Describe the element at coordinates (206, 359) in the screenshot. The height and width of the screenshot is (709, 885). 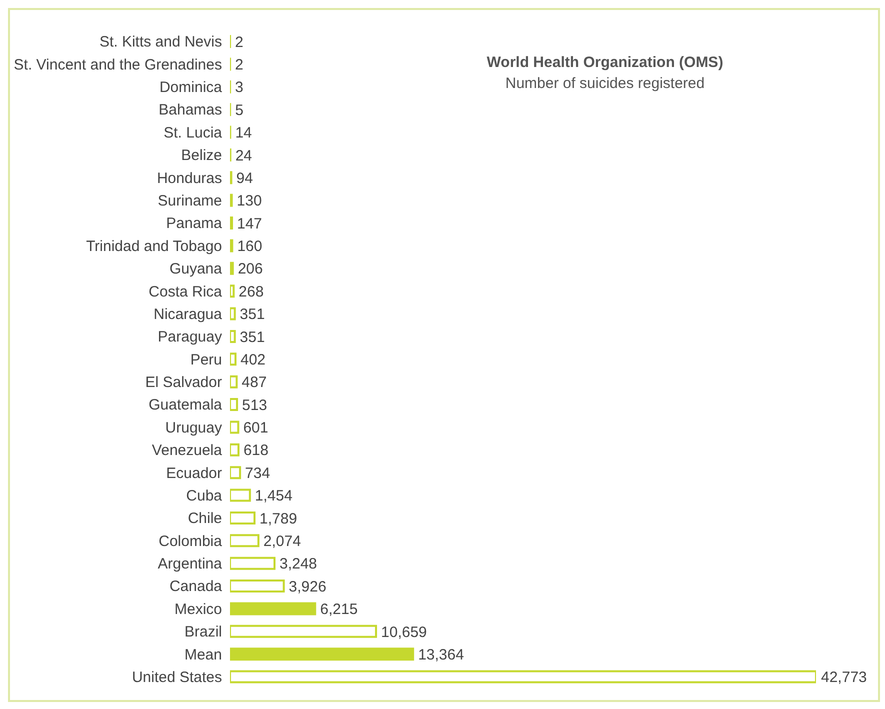
I see `y-tick-label: Peru` at that location.